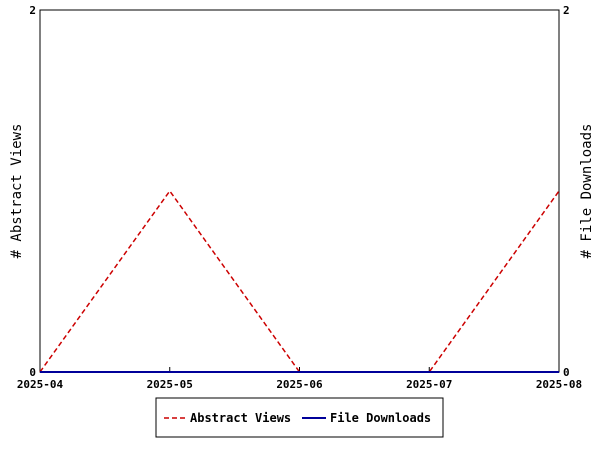  I want to click on x-tick-label-2025-08: 2025-08, so click(559, 384).